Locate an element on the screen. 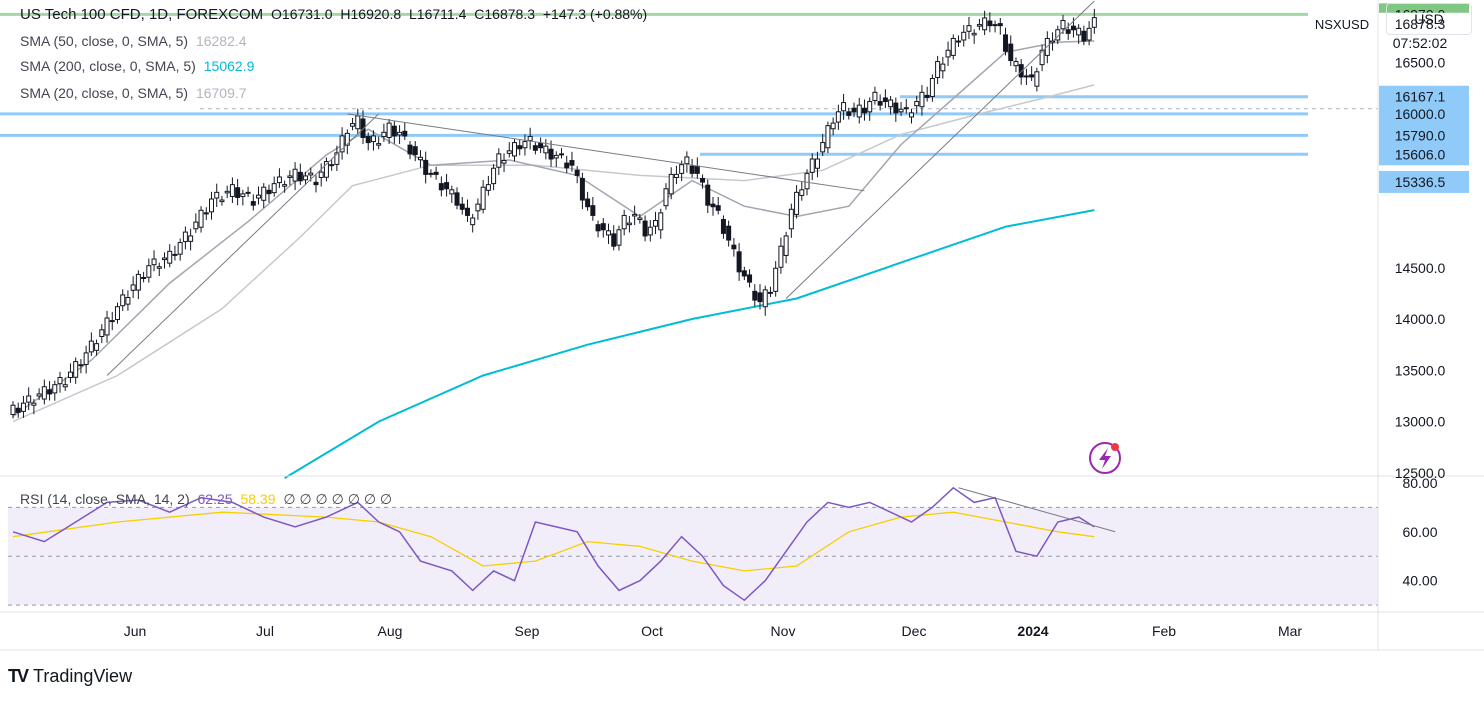 This screenshot has width=1484, height=704. price-tick-2: 13500.0 is located at coordinates (1420, 370).